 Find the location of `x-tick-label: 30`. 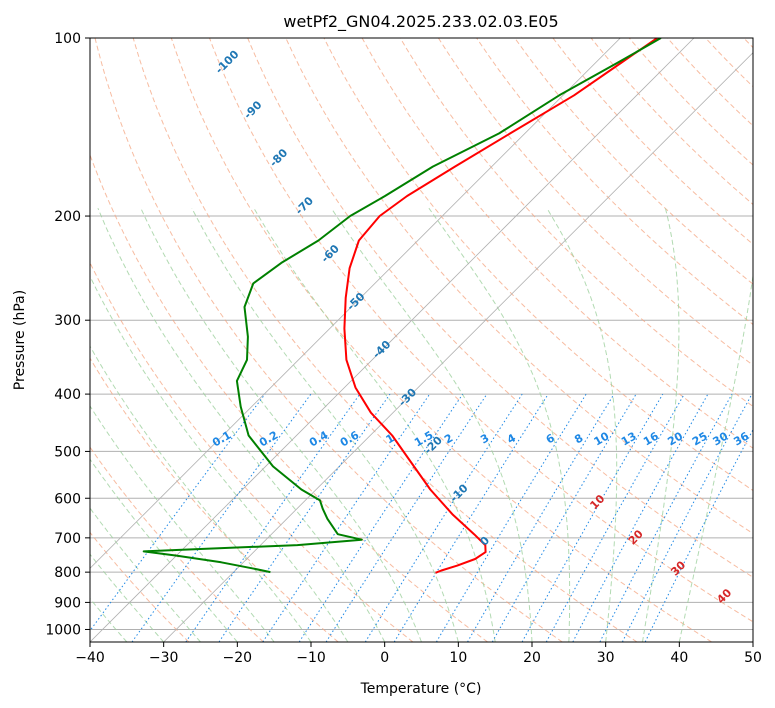

x-tick-label: 30 is located at coordinates (606, 658).